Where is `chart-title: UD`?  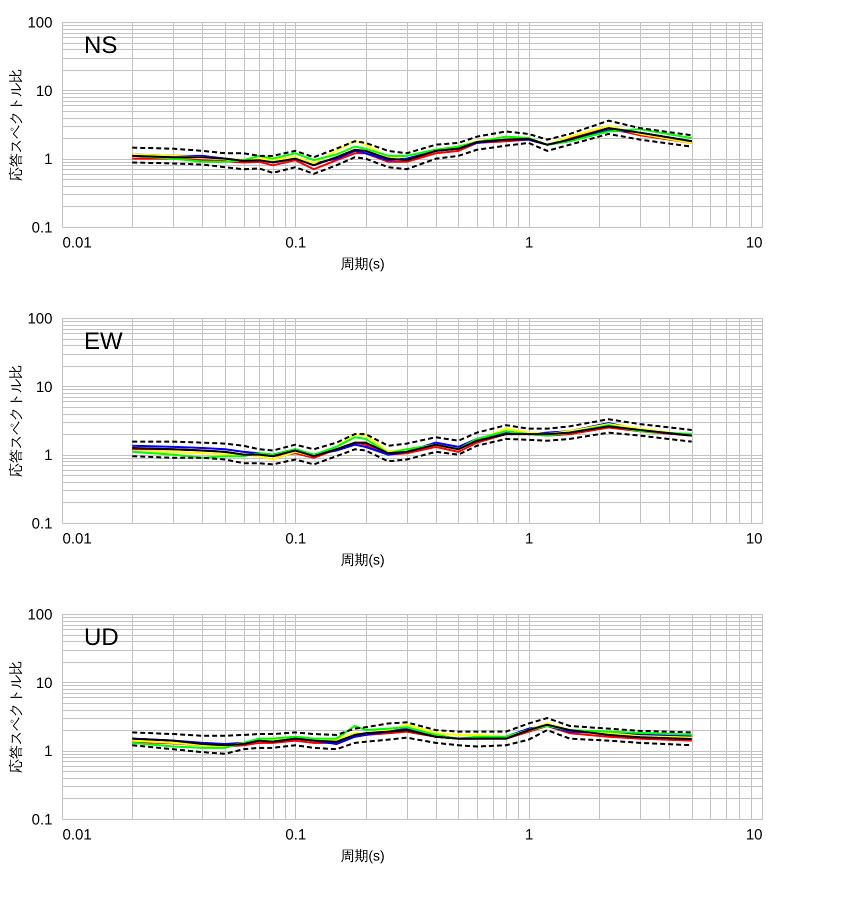
chart-title: UD is located at coordinates (101, 637).